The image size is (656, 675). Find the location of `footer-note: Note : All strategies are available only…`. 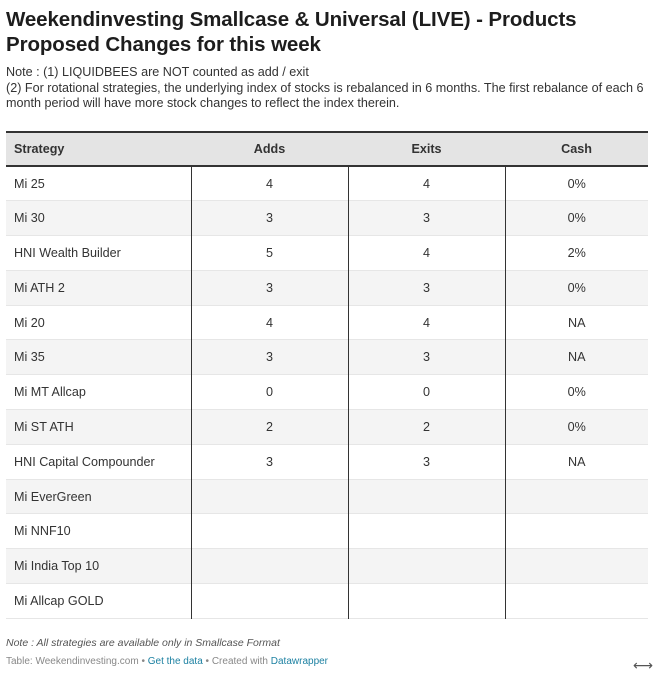

footer-note: Note : All strategies are available only… is located at coordinates (143, 643).